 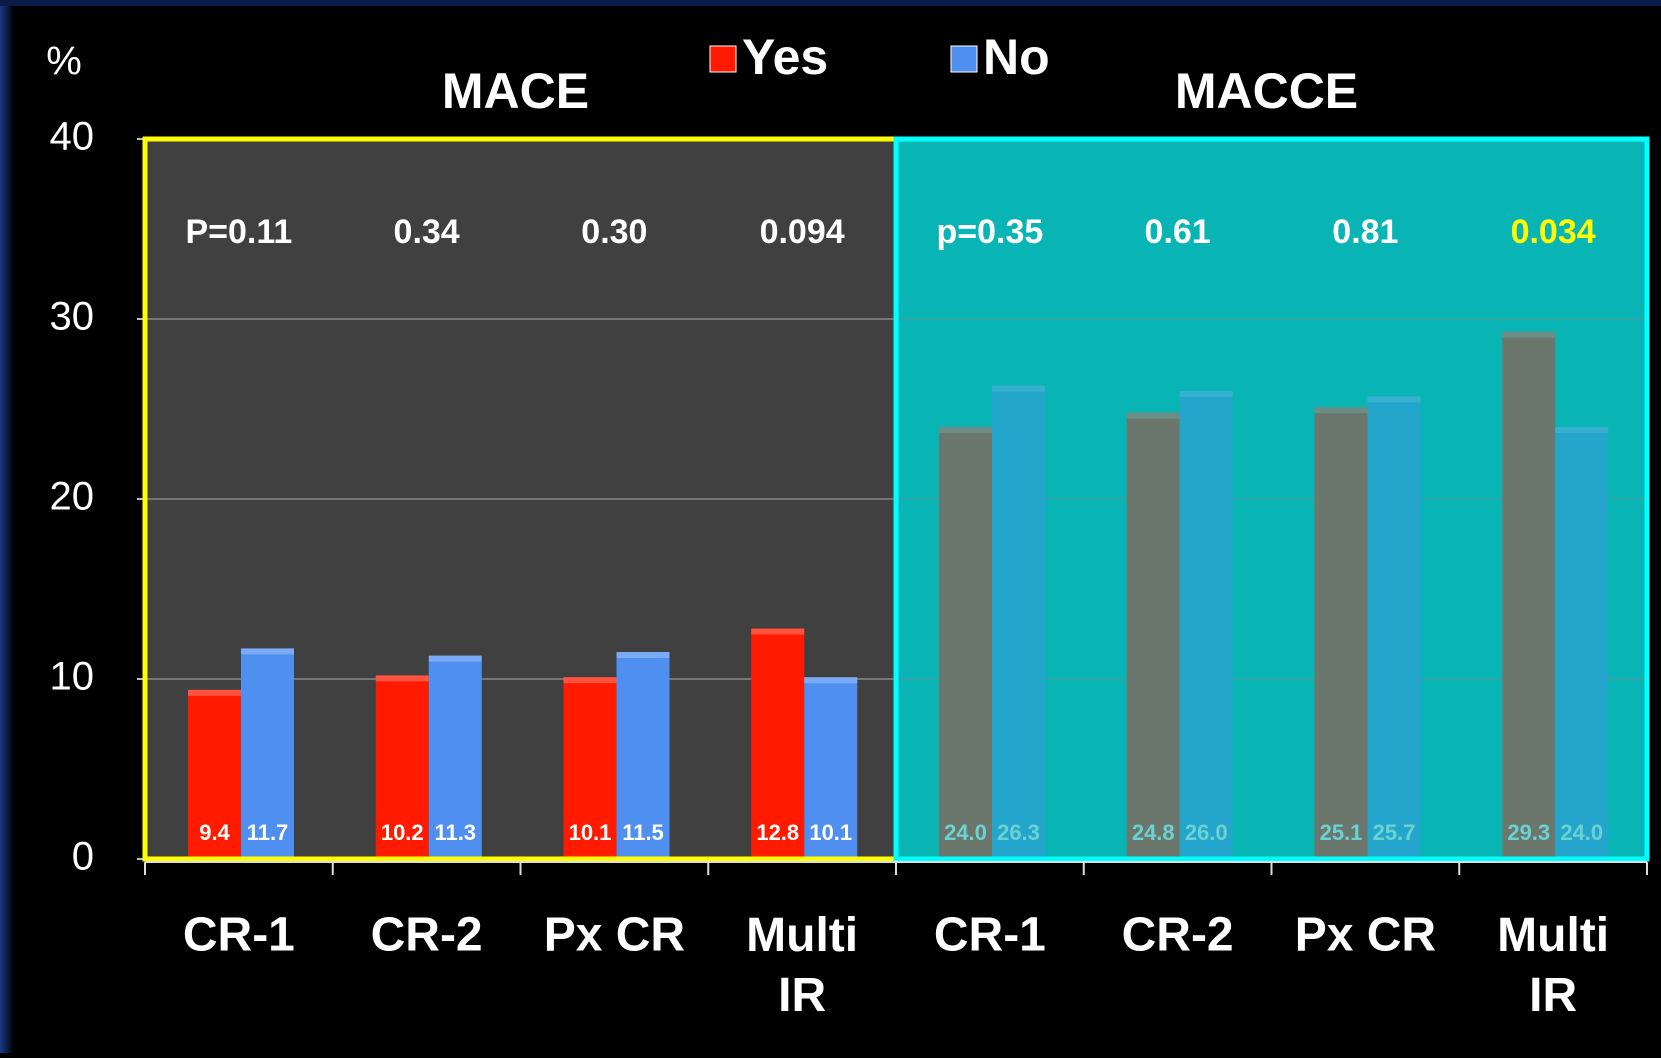 I want to click on legend-label: No, so click(x=1016, y=57).